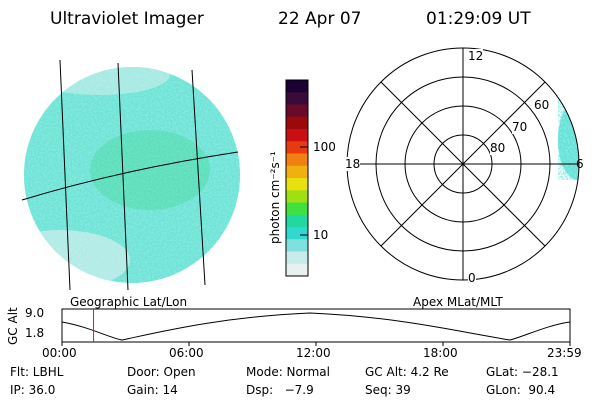  What do you see at coordinates (478, 19) in the screenshot?
I see `time-label: 01:29:09 UT` at bounding box center [478, 19].